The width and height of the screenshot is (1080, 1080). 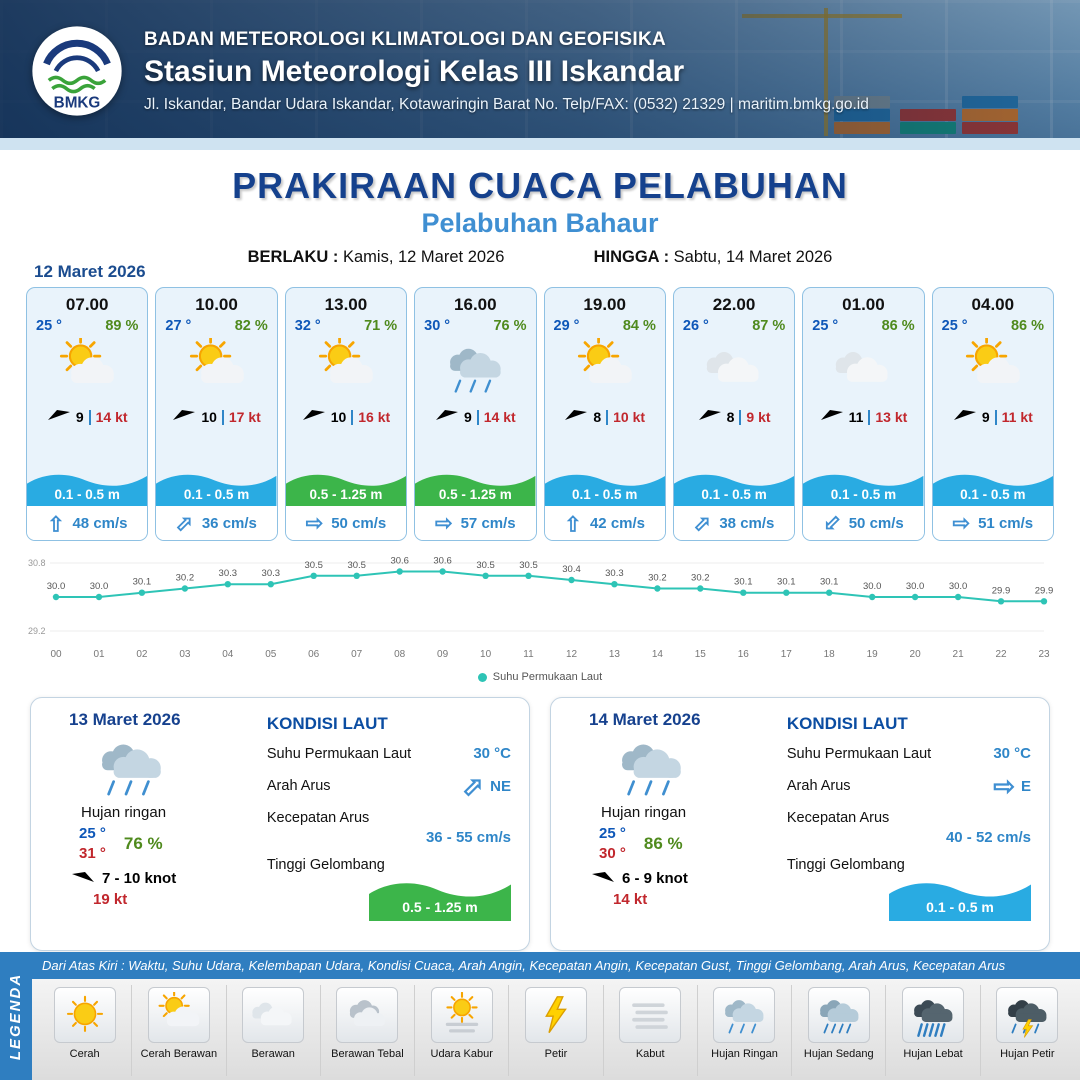 What do you see at coordinates (847, 723) in the screenshot?
I see `sea-conditions-title: KONDISI LAUT` at bounding box center [847, 723].